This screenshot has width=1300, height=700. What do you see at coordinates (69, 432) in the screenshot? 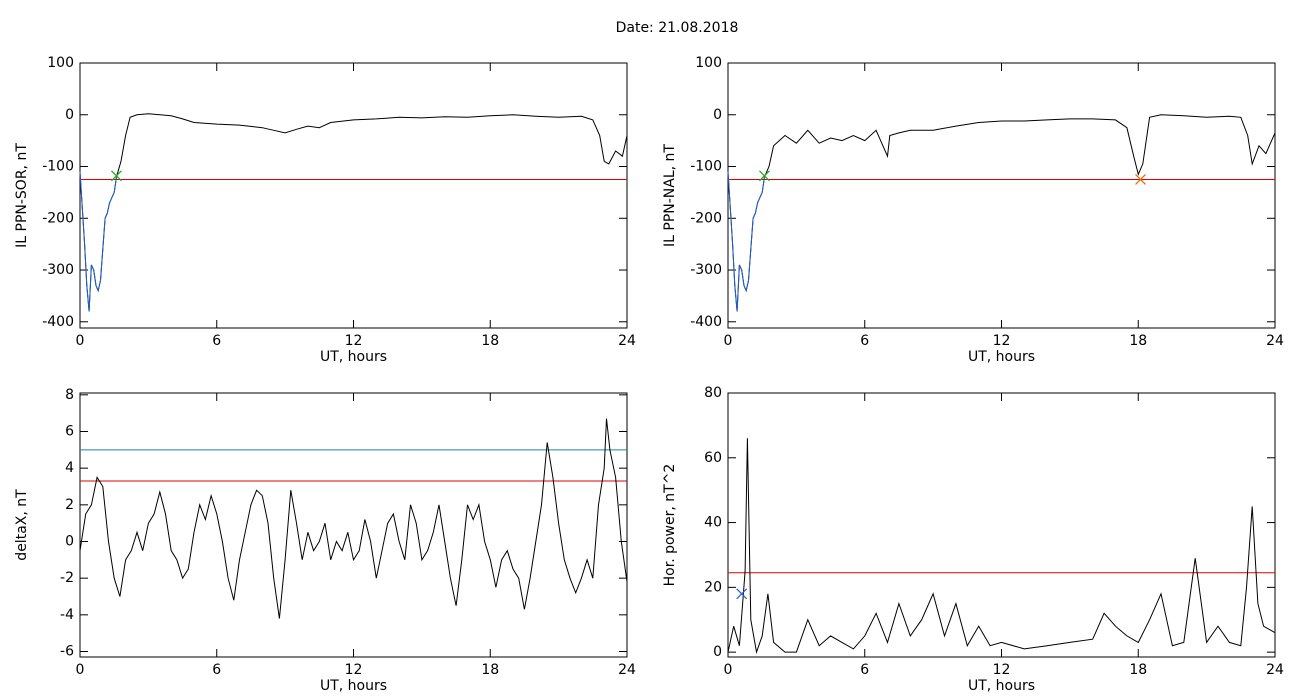
I see `y-tick-label: 6` at bounding box center [69, 432].